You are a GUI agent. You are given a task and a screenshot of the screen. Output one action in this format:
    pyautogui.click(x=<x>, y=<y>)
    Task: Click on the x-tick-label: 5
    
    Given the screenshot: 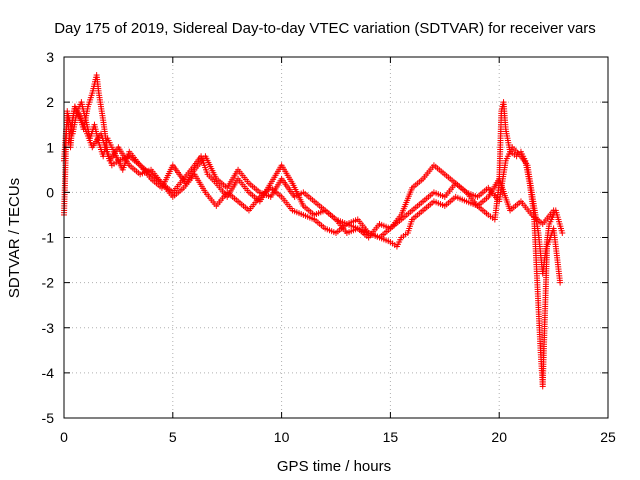 What is the action you would take?
    pyautogui.click(x=173, y=437)
    